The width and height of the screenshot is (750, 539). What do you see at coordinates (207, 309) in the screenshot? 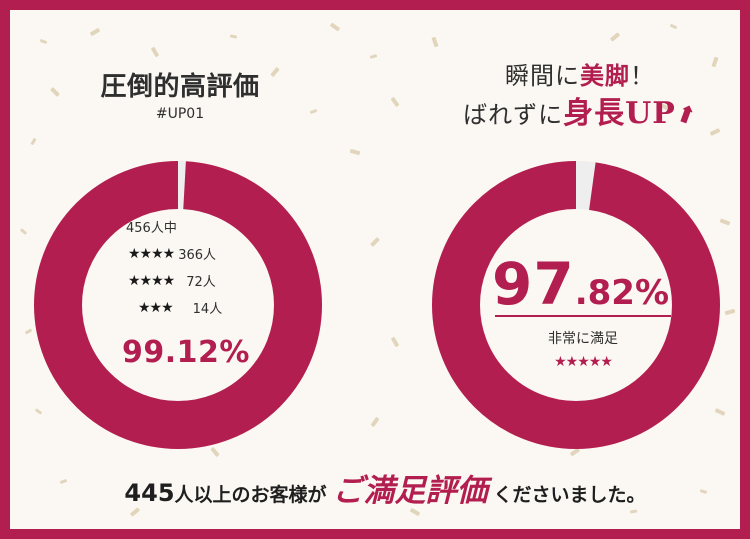
I see `rating-count-3: 14人` at bounding box center [207, 309].